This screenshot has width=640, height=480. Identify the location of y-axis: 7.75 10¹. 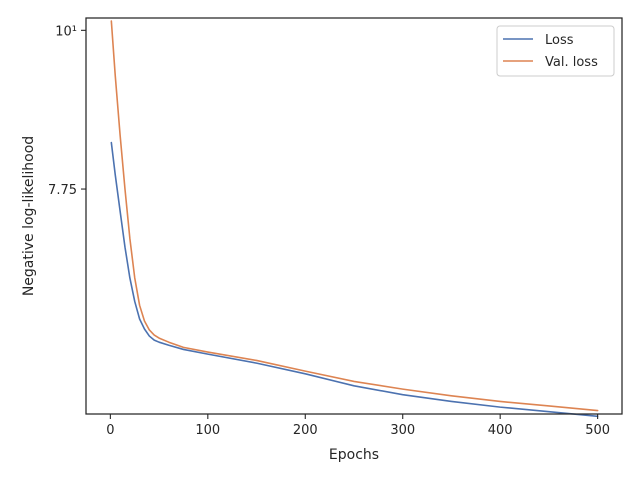
(67, 111).